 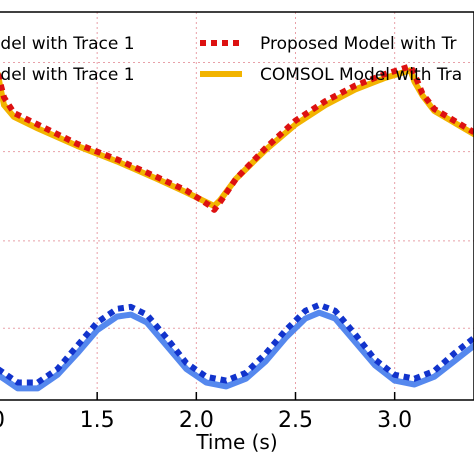 I want to click on legend-label-0: odel with Trace 1, so click(x=67, y=44).